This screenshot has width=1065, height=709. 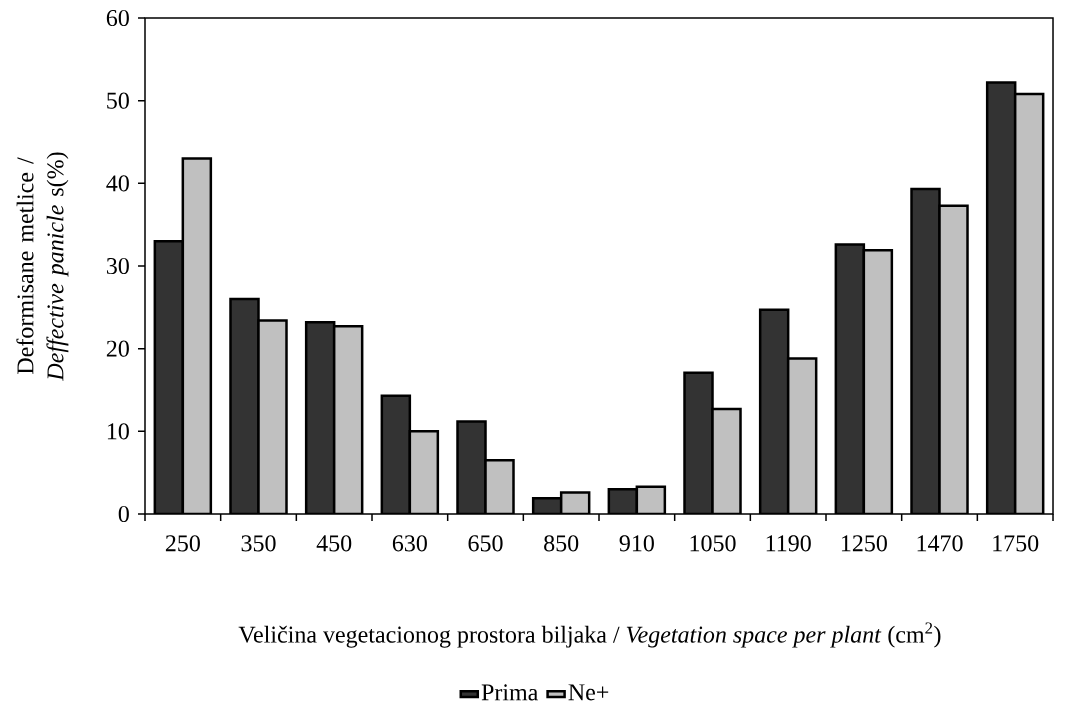 I want to click on x-tick-label: 1190, so click(x=788, y=543).